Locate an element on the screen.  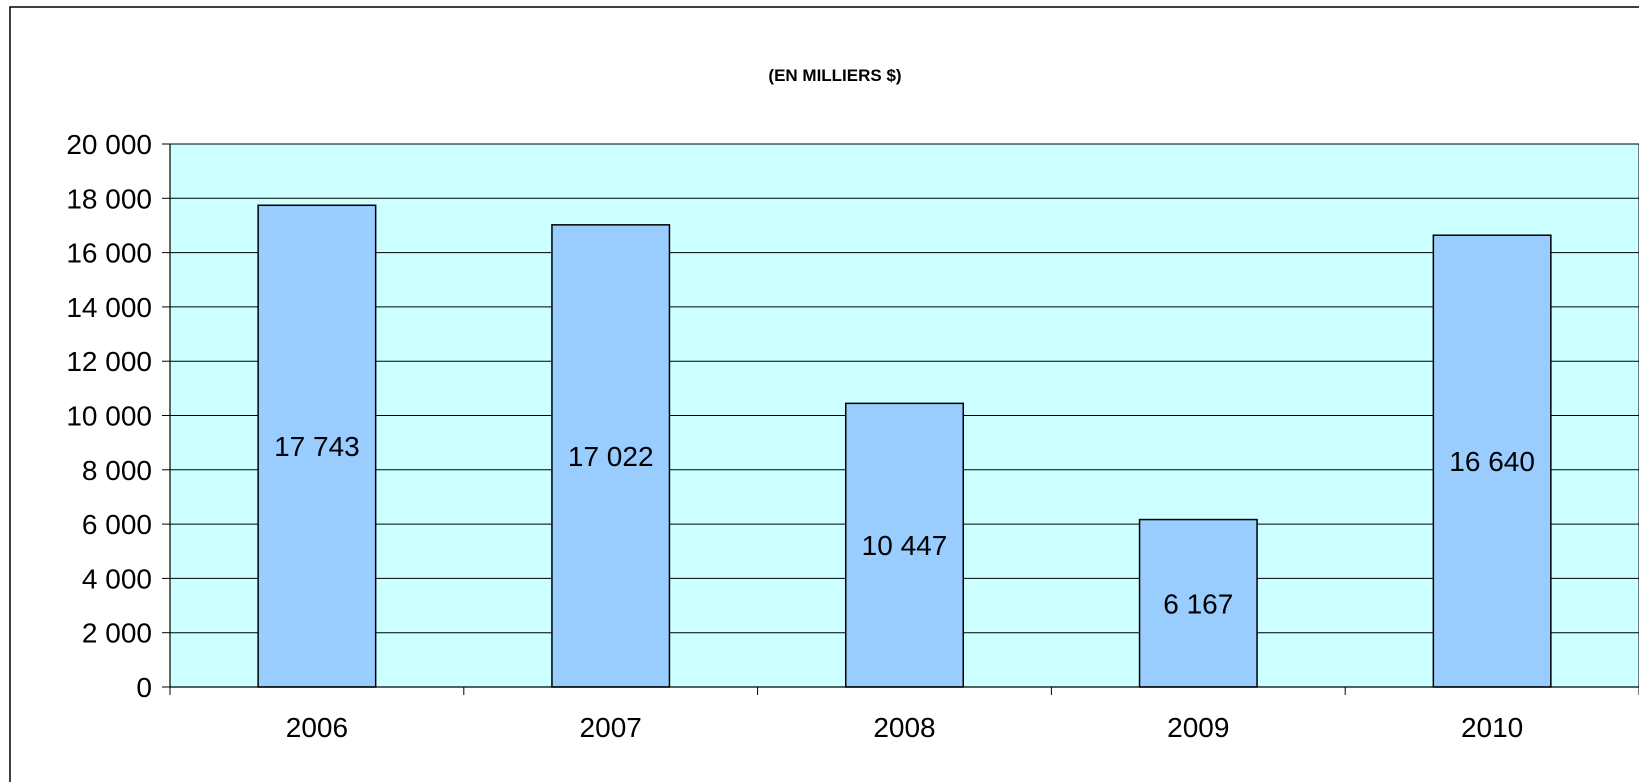
x-tick-label-2010: 2010 is located at coordinates (1492, 727).